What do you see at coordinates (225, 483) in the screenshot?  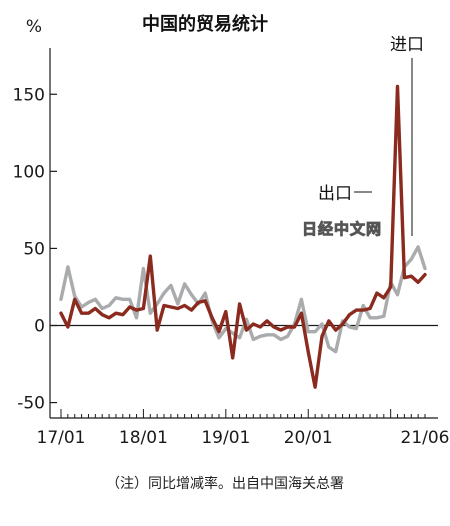 I see `footnote: （注）同比增减率。出自中国海关总署` at bounding box center [225, 483].